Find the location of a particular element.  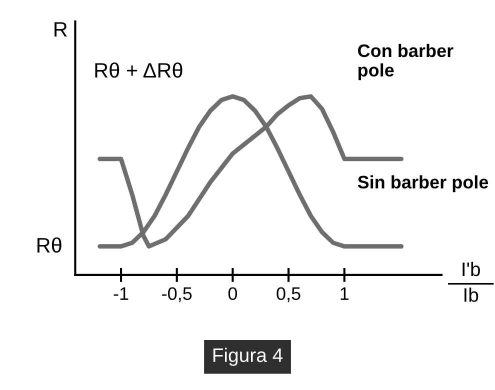

x-tick-label: -0,5 is located at coordinates (177, 294).